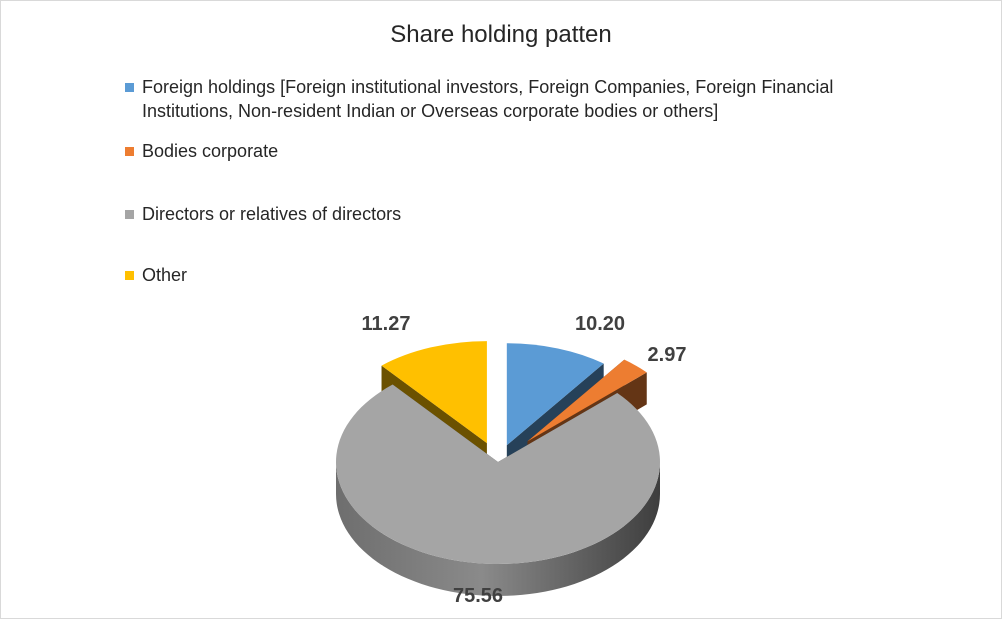  What do you see at coordinates (498, 529) in the screenshot?
I see `slice-rim` at bounding box center [498, 529].